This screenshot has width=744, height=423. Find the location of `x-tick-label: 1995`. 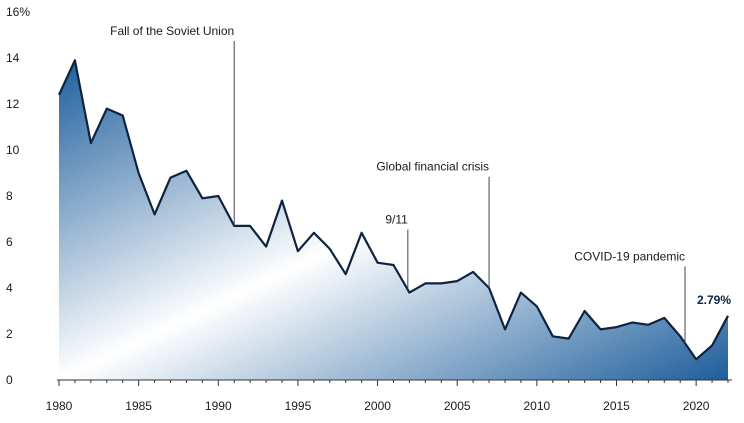

x-tick-label: 1995 is located at coordinates (298, 406).